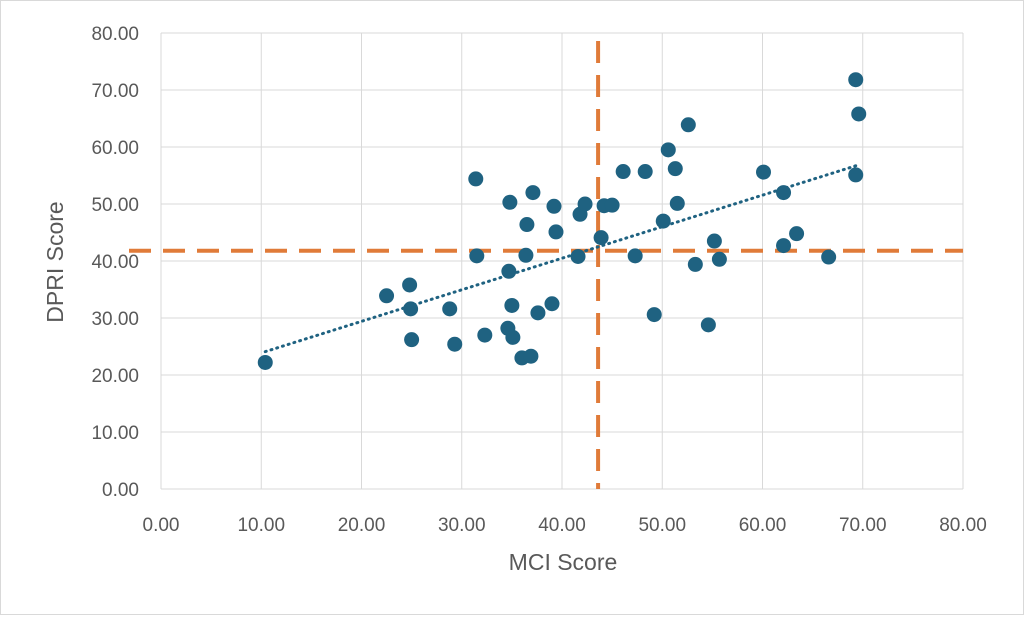 The height and width of the screenshot is (619, 1024). Describe the element at coordinates (115, 319) in the screenshot. I see `y-tick-label: 30.00` at that location.